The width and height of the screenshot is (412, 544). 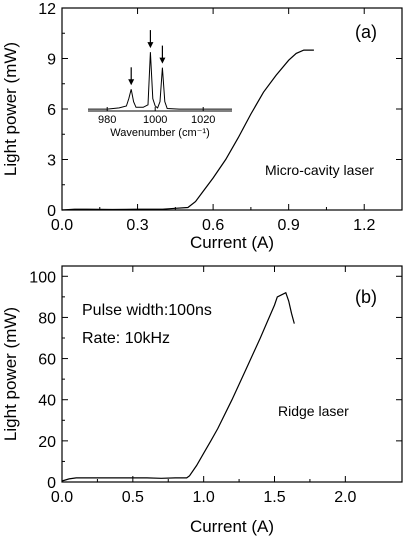 I want to click on panel-a-xlabel: Current (A), so click(x=232, y=242).